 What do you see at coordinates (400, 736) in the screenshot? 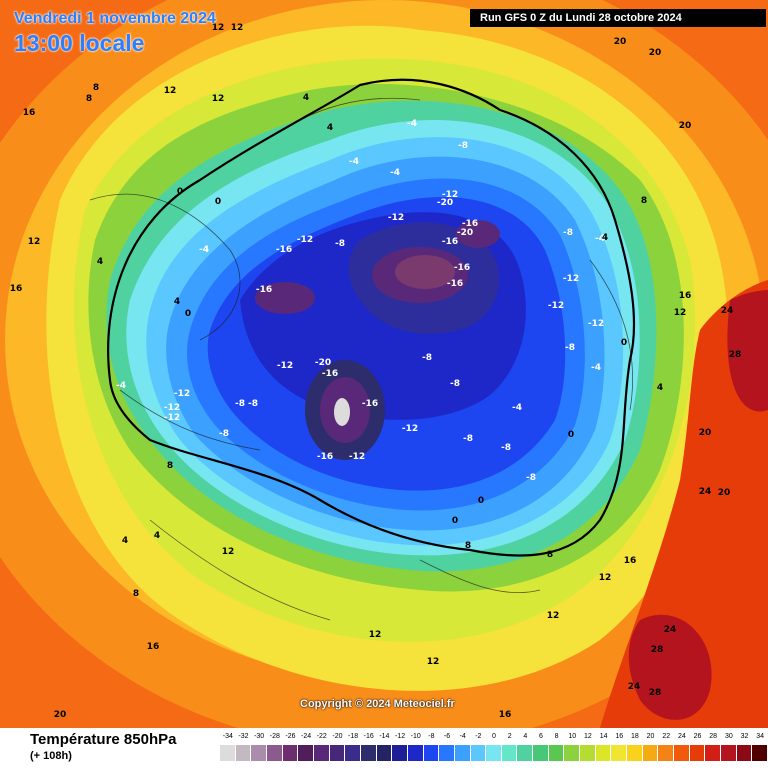
I see `legend-label: -12` at bounding box center [400, 736].